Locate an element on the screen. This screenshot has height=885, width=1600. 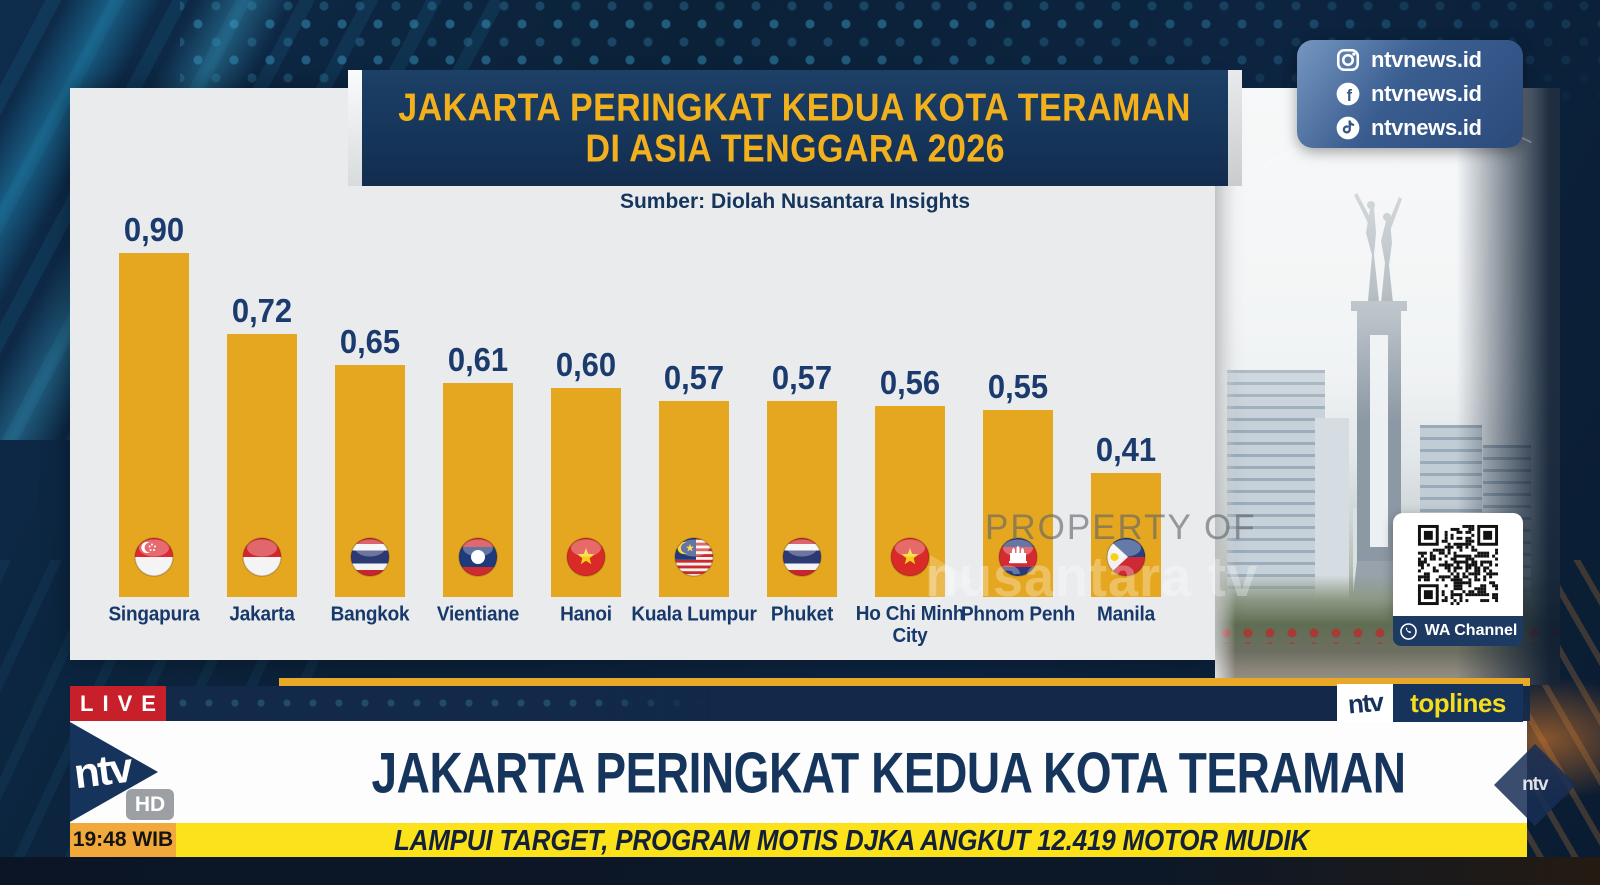
bottom-strip is located at coordinates (800, 871).